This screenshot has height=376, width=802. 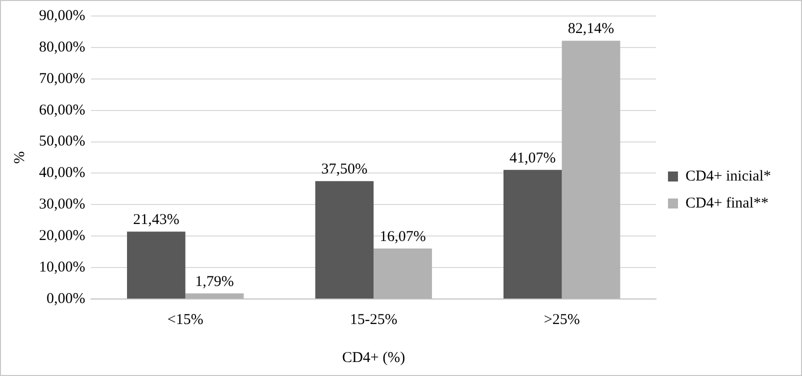 What do you see at coordinates (533, 158) in the screenshot?
I see `data-label: 41,07%` at bounding box center [533, 158].